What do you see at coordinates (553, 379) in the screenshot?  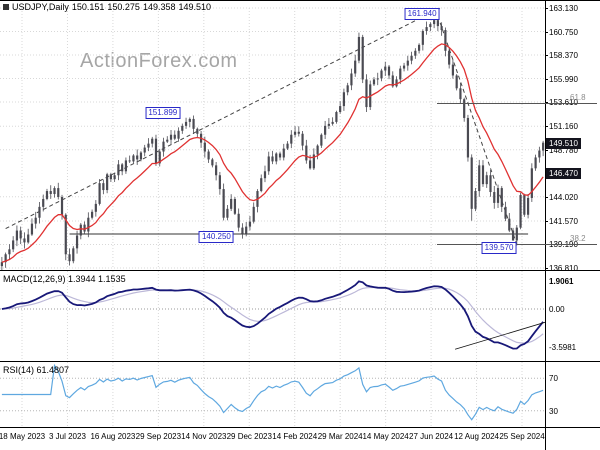 I see `rsi-axis-tick: 70` at bounding box center [553, 379].